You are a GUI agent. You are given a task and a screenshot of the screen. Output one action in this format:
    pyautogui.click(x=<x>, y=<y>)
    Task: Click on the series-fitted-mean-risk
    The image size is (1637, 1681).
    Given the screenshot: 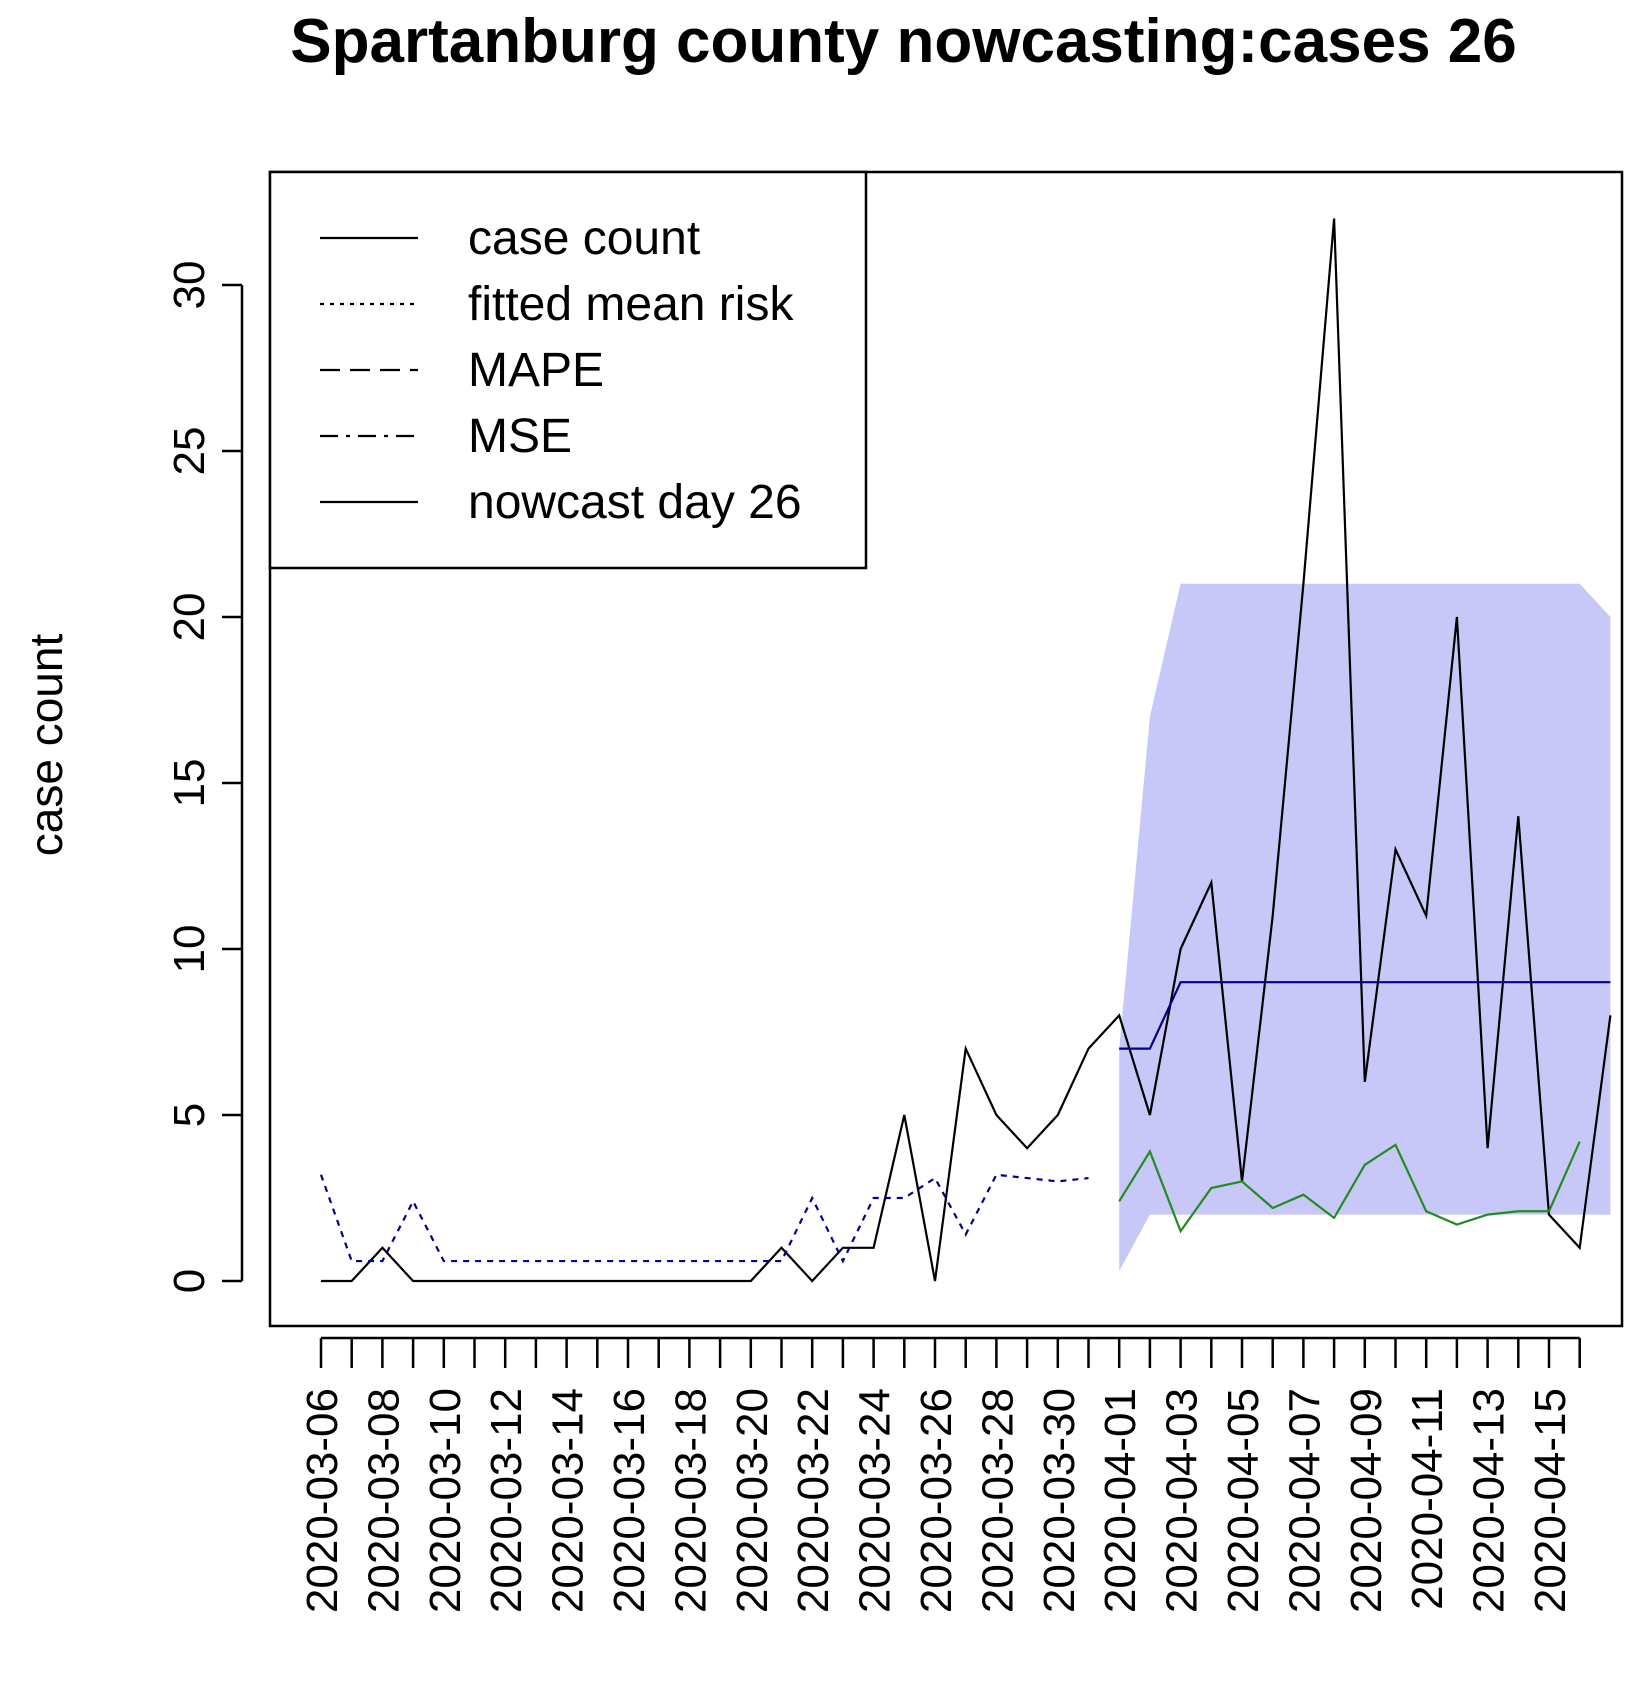 What is the action you would take?
    pyautogui.click(x=704, y=1218)
    